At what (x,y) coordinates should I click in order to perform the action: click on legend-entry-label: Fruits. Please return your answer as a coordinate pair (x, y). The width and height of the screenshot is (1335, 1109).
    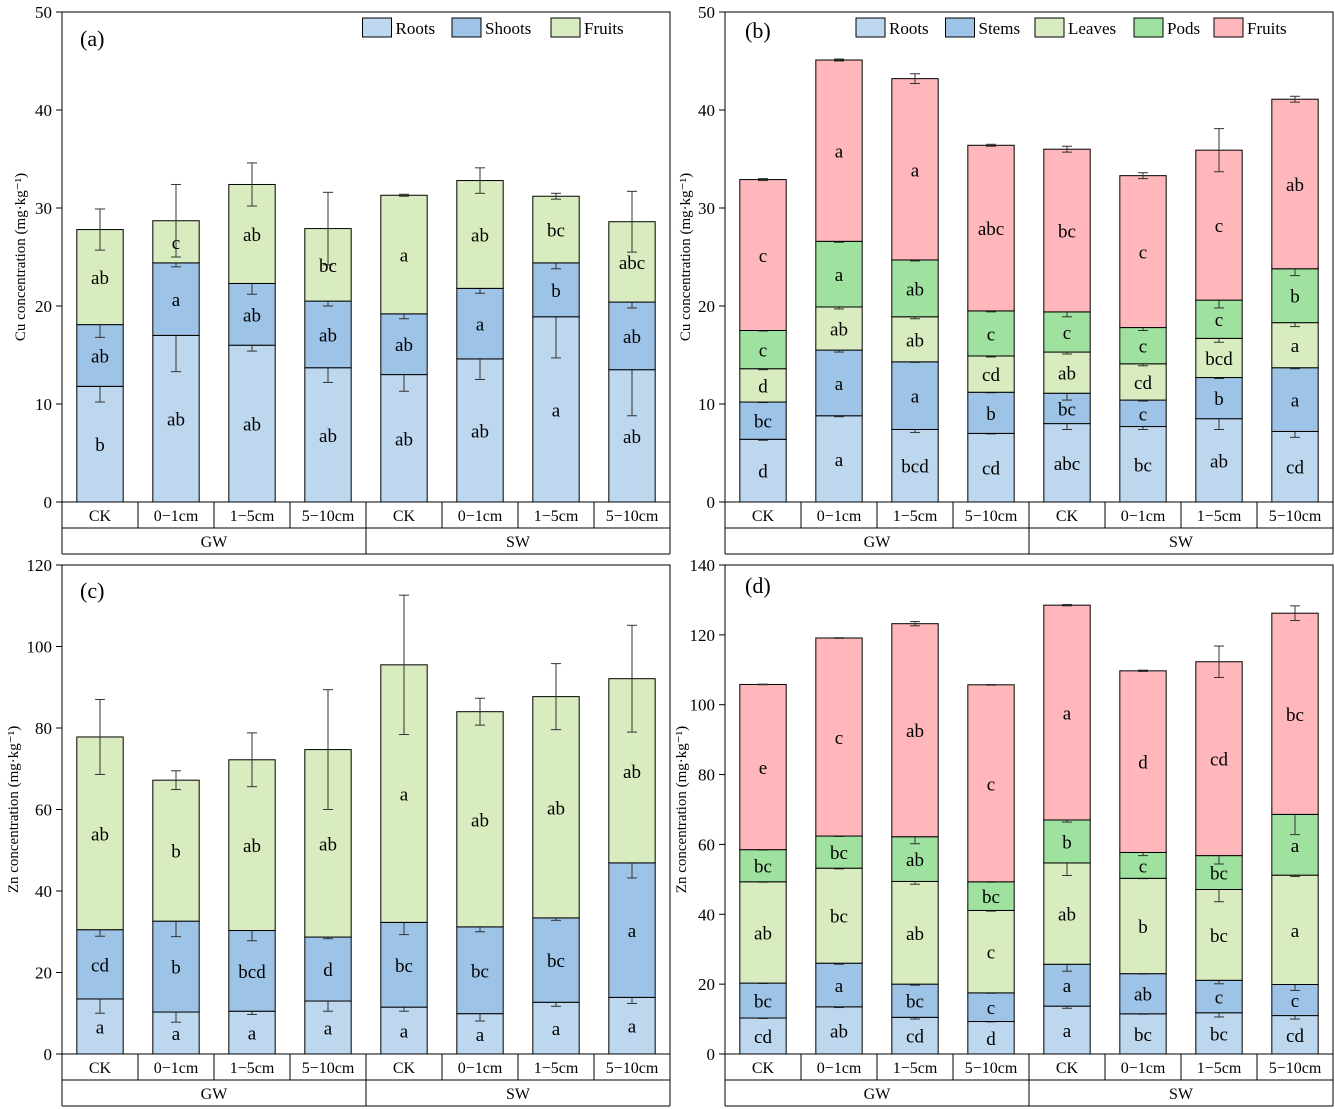
    Looking at the image, I should click on (1267, 28).